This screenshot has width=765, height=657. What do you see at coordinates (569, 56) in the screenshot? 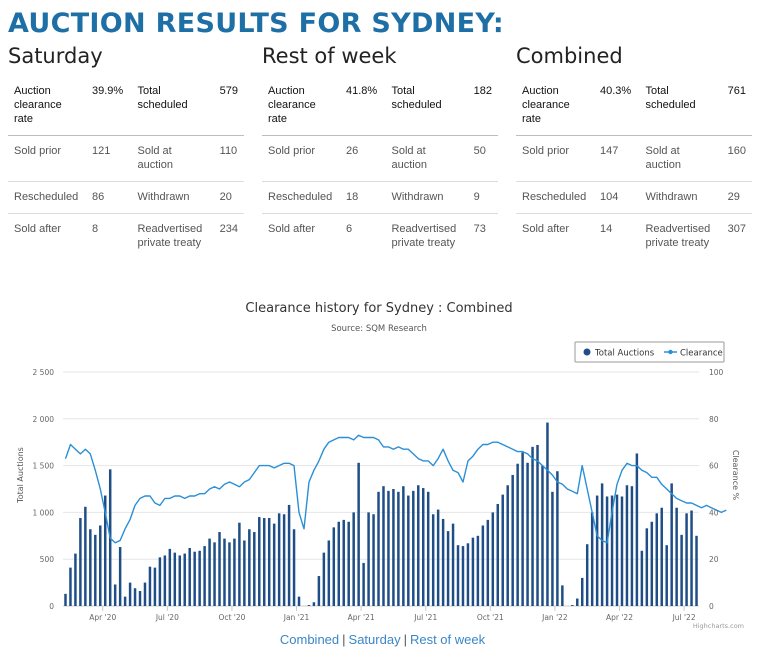
I see `panel-heading: Combined` at bounding box center [569, 56].